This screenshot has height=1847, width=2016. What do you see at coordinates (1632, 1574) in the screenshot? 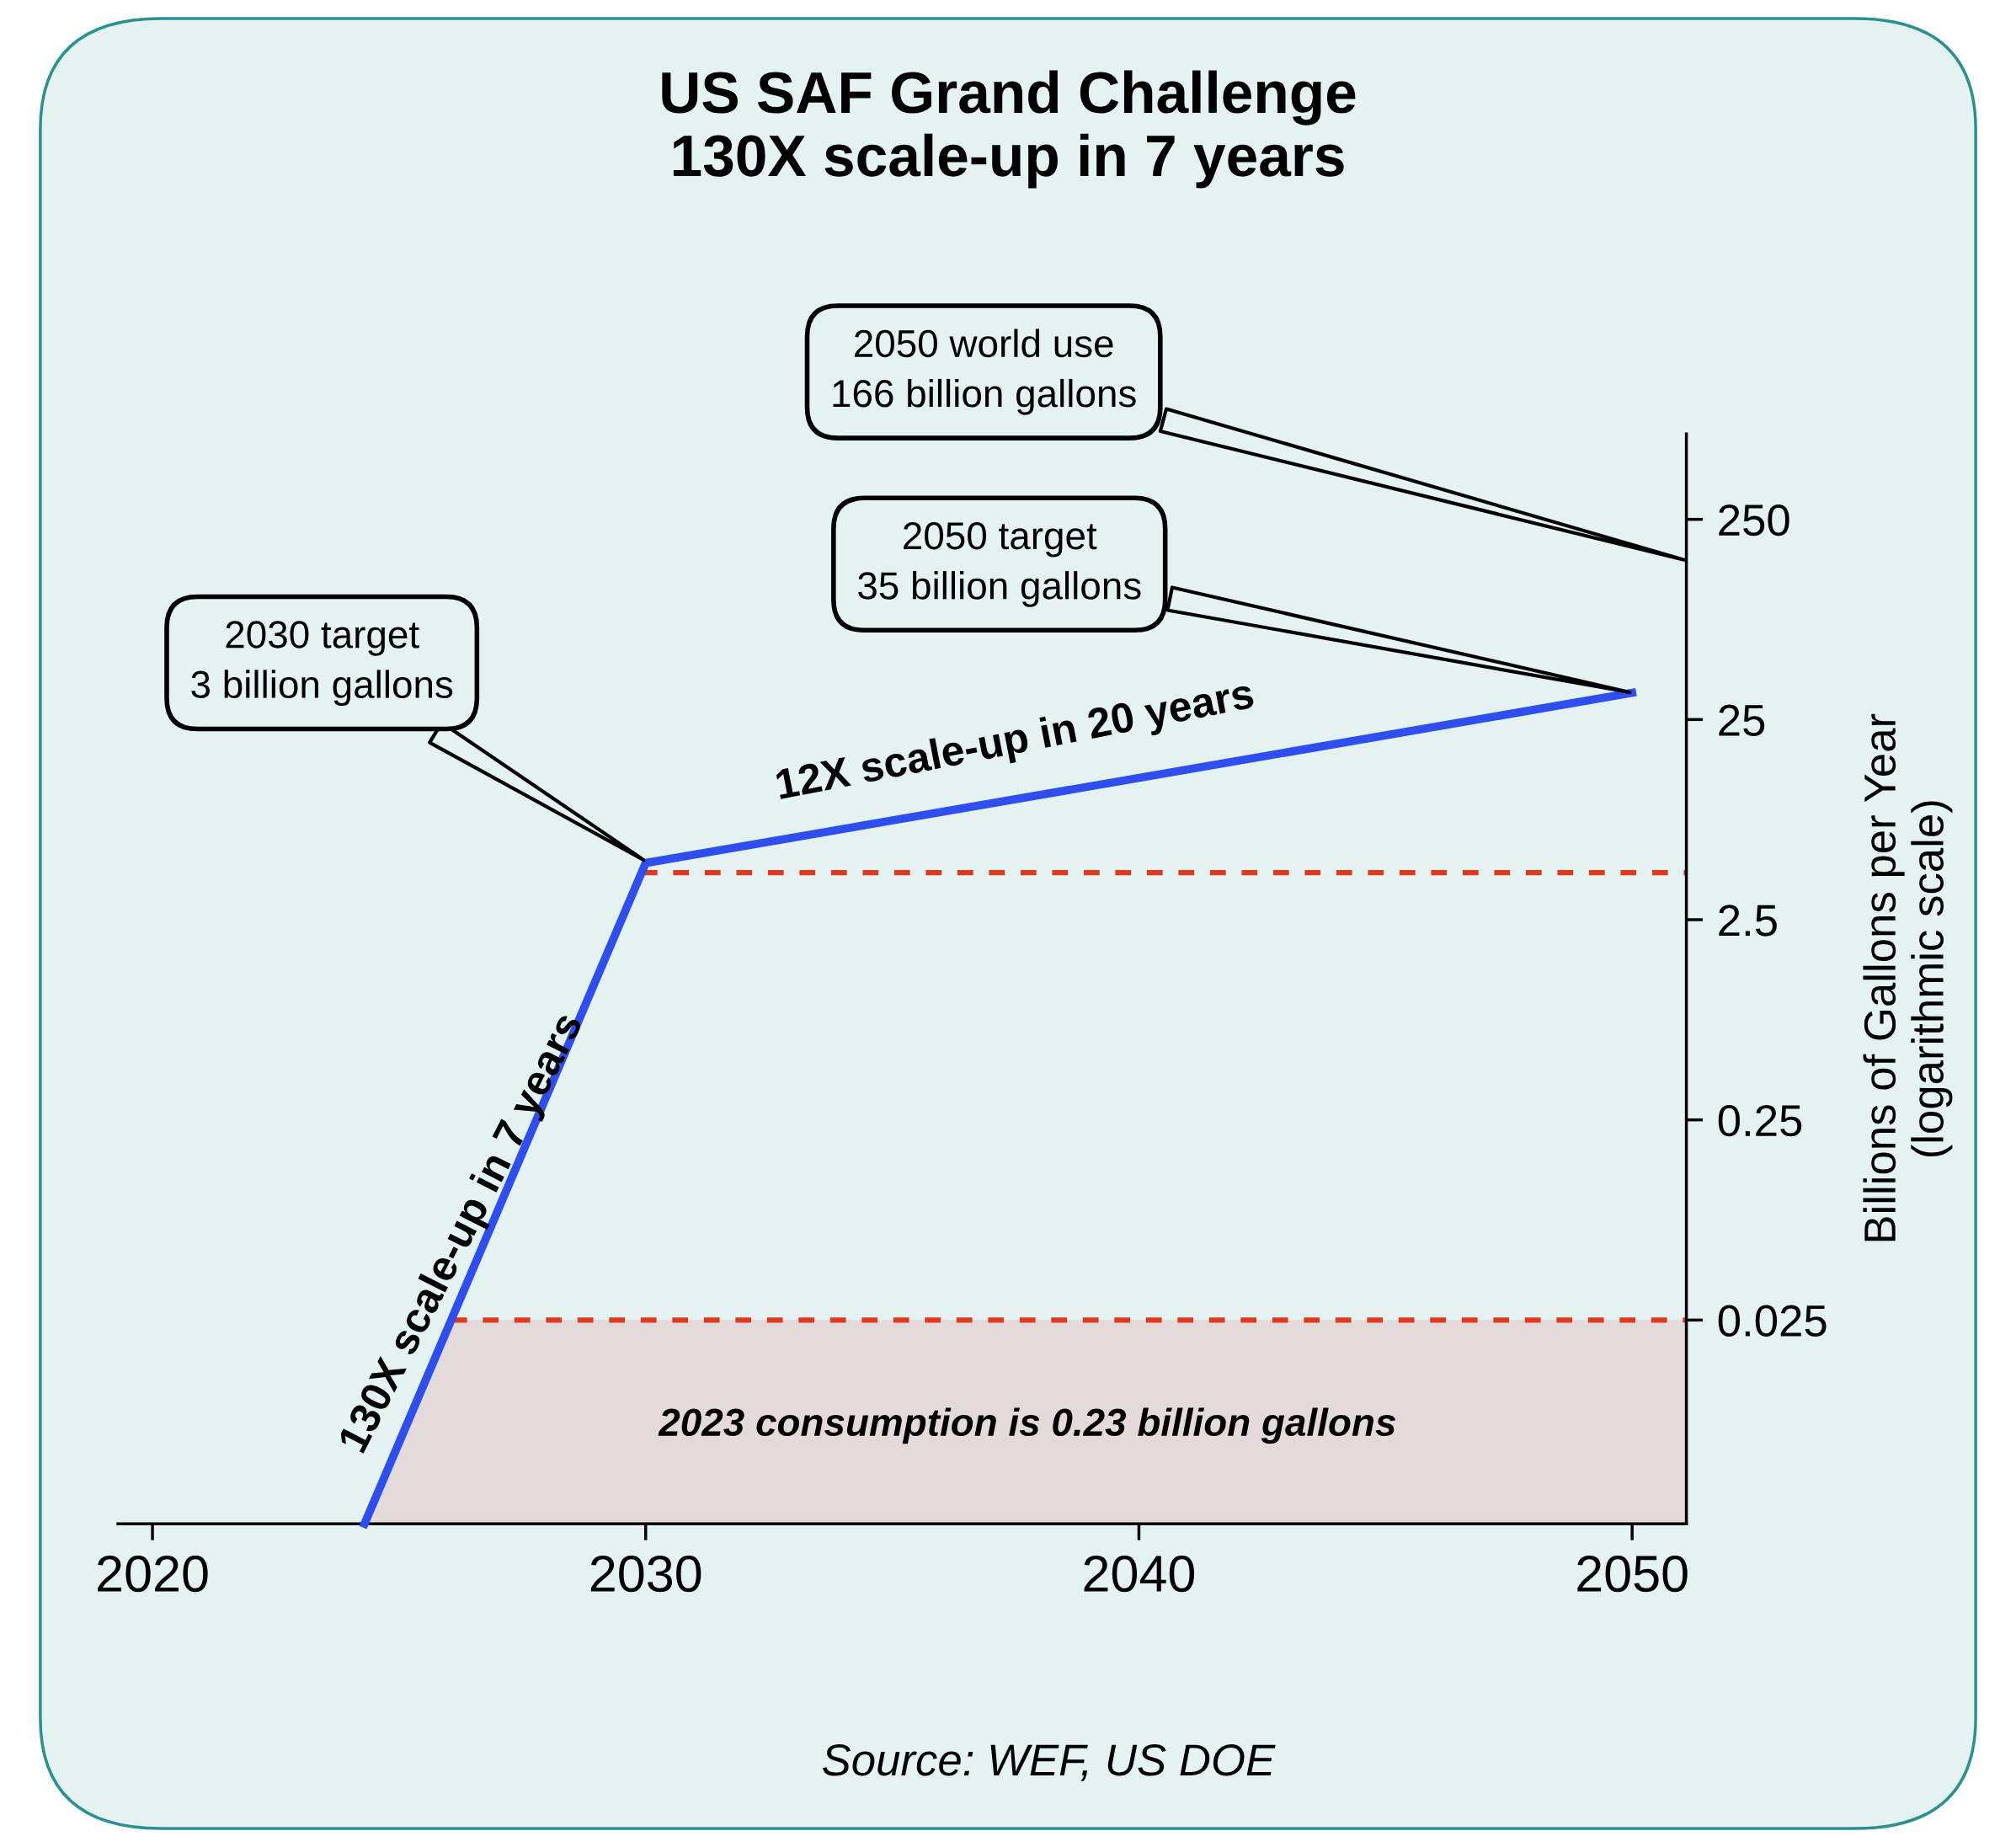
I see `x-tick-label: 2050` at bounding box center [1632, 1574].